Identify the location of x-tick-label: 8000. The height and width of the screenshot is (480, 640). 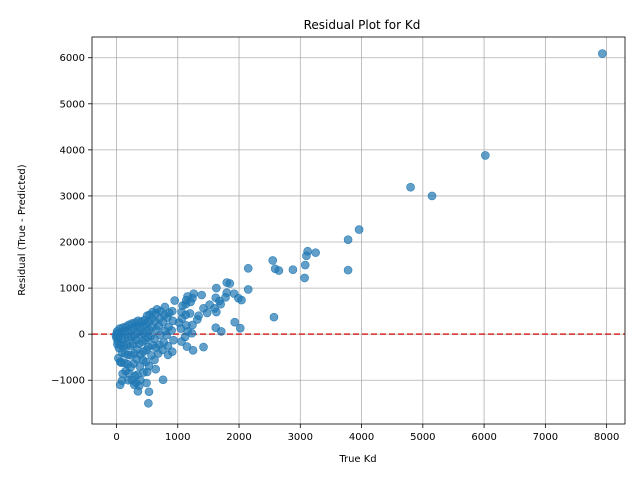
(606, 437).